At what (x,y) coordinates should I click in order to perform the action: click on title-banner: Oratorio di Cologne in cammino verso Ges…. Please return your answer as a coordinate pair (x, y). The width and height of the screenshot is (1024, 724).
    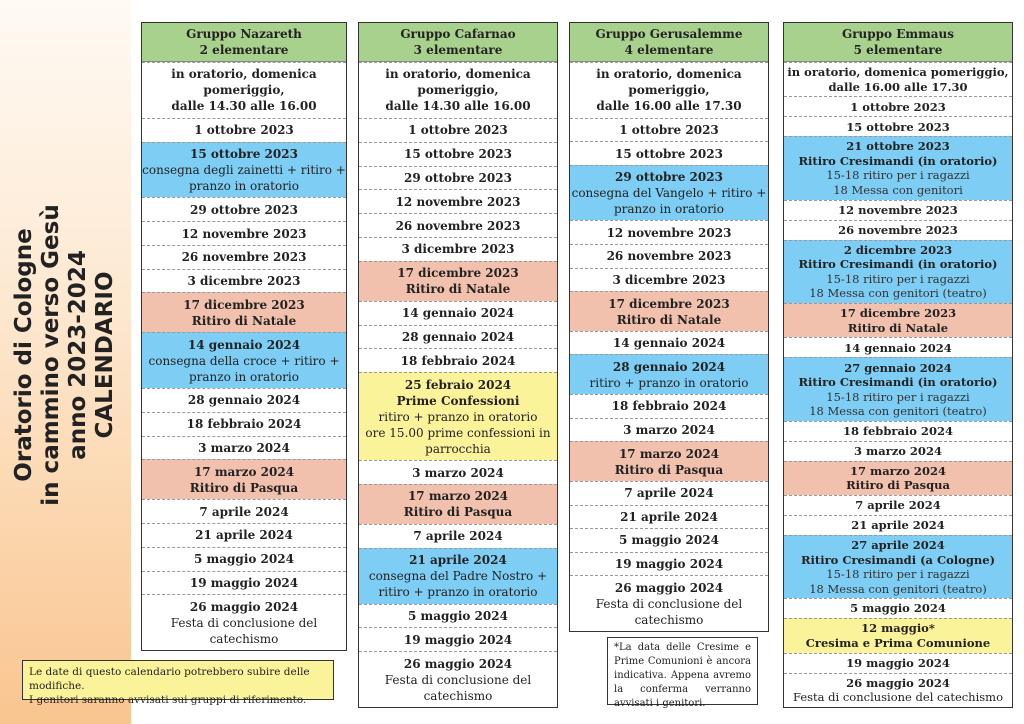
    Looking at the image, I should click on (65, 362).